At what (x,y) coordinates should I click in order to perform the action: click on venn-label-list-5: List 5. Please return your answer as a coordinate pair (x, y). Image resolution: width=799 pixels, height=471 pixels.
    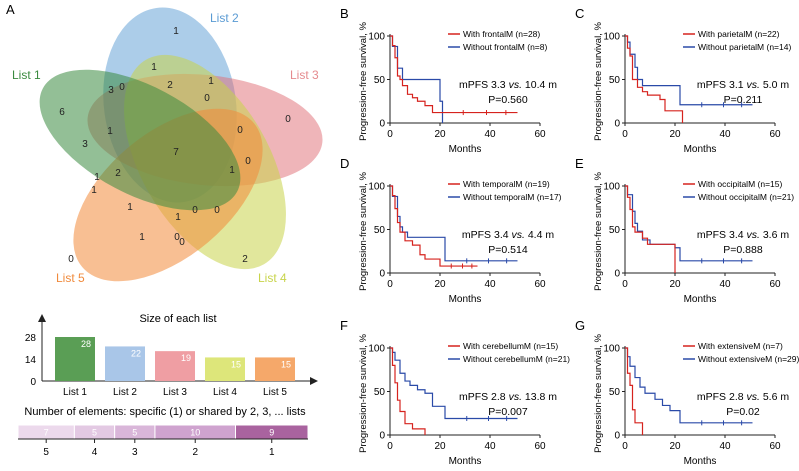
    Looking at the image, I should click on (70, 278).